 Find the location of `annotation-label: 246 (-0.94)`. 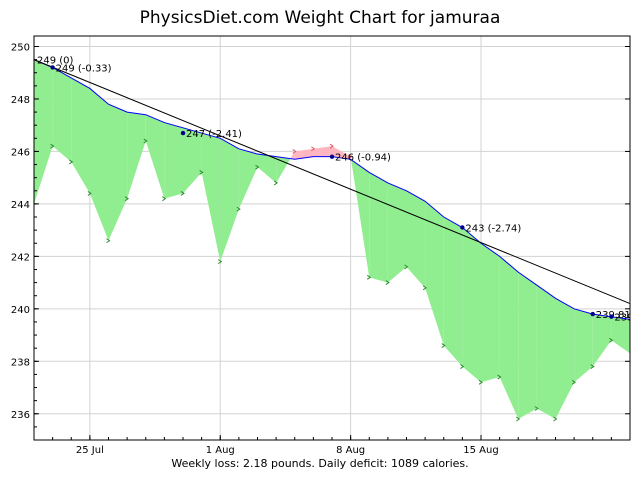

annotation-label: 246 (-0.94) is located at coordinates (363, 158).